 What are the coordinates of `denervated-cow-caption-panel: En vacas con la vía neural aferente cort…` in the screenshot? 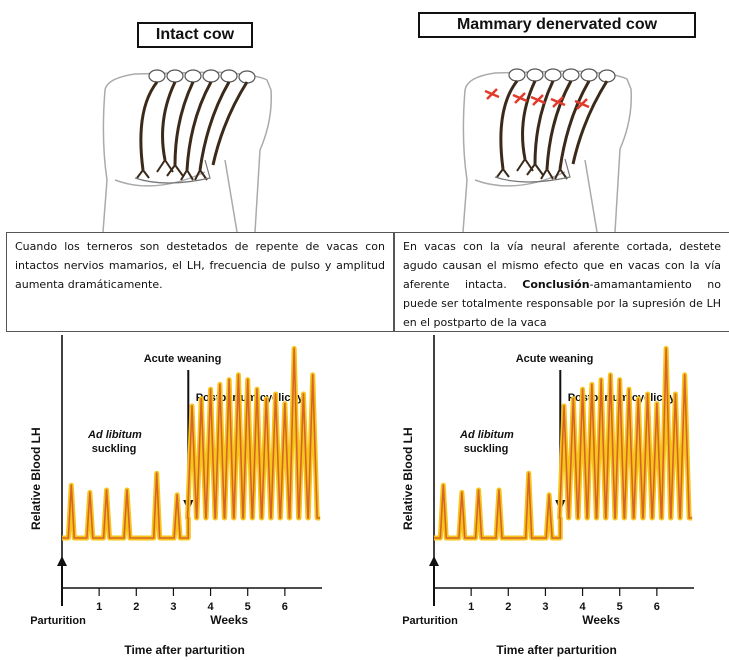 It's located at (561, 282).